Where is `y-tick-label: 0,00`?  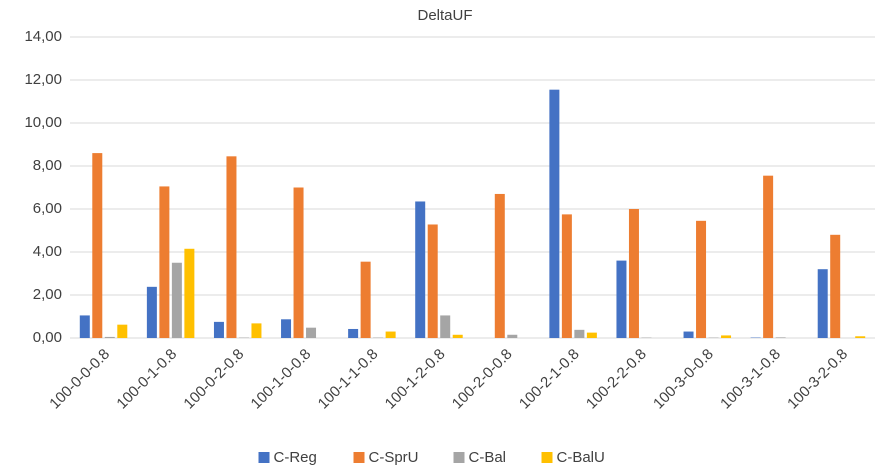
y-tick-label: 0,00 is located at coordinates (47, 337).